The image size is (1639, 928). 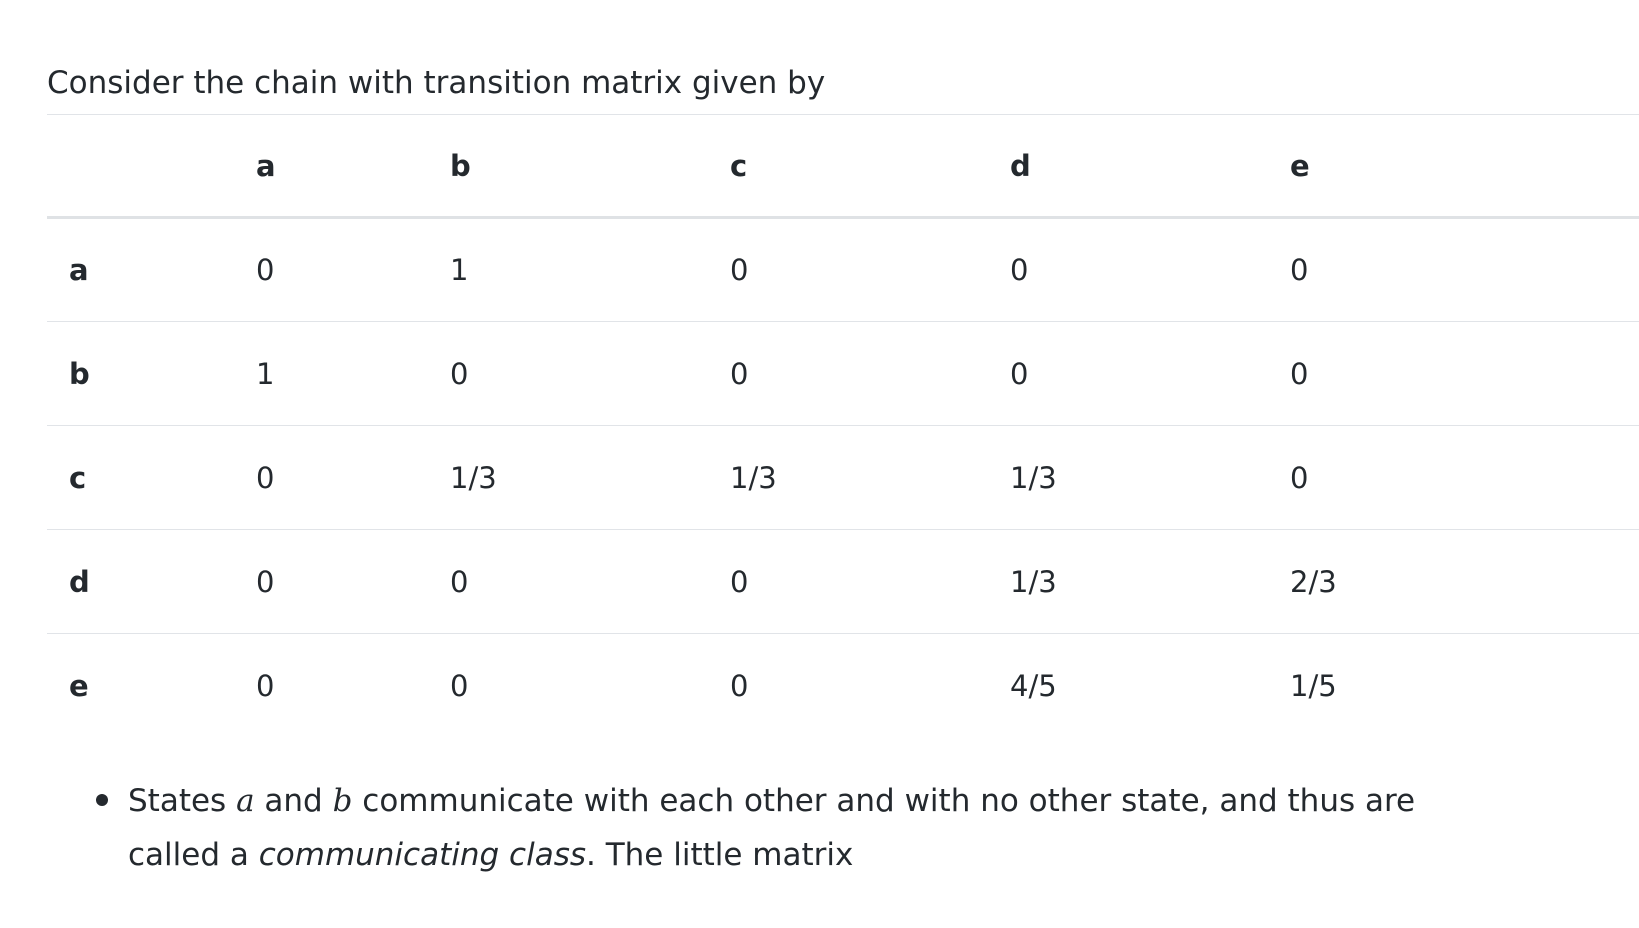 What do you see at coordinates (1033, 685) in the screenshot?
I see `table-cell: 4/5` at bounding box center [1033, 685].